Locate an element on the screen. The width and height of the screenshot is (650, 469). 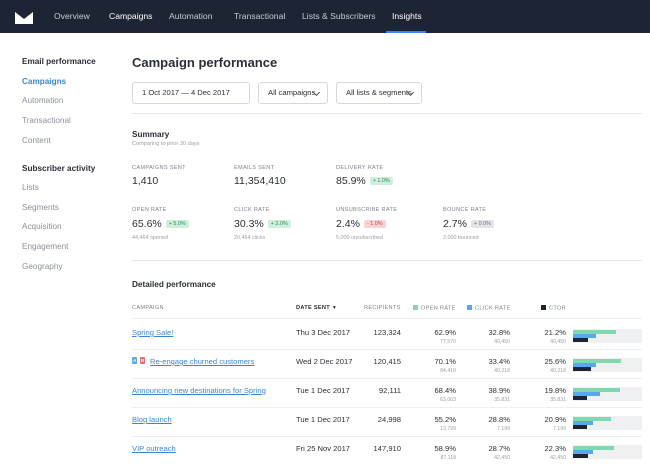
lists-segments-select: All lists & segments is located at coordinates (379, 93).